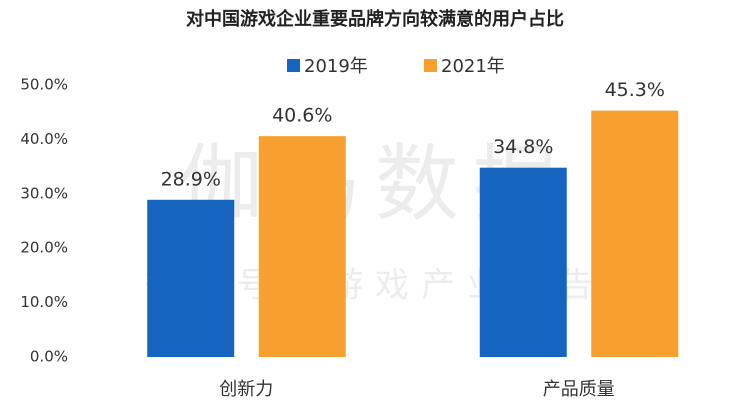 This screenshot has width=750, height=411. Describe the element at coordinates (336, 66) in the screenshot. I see `legend-label: 2019年` at that location.